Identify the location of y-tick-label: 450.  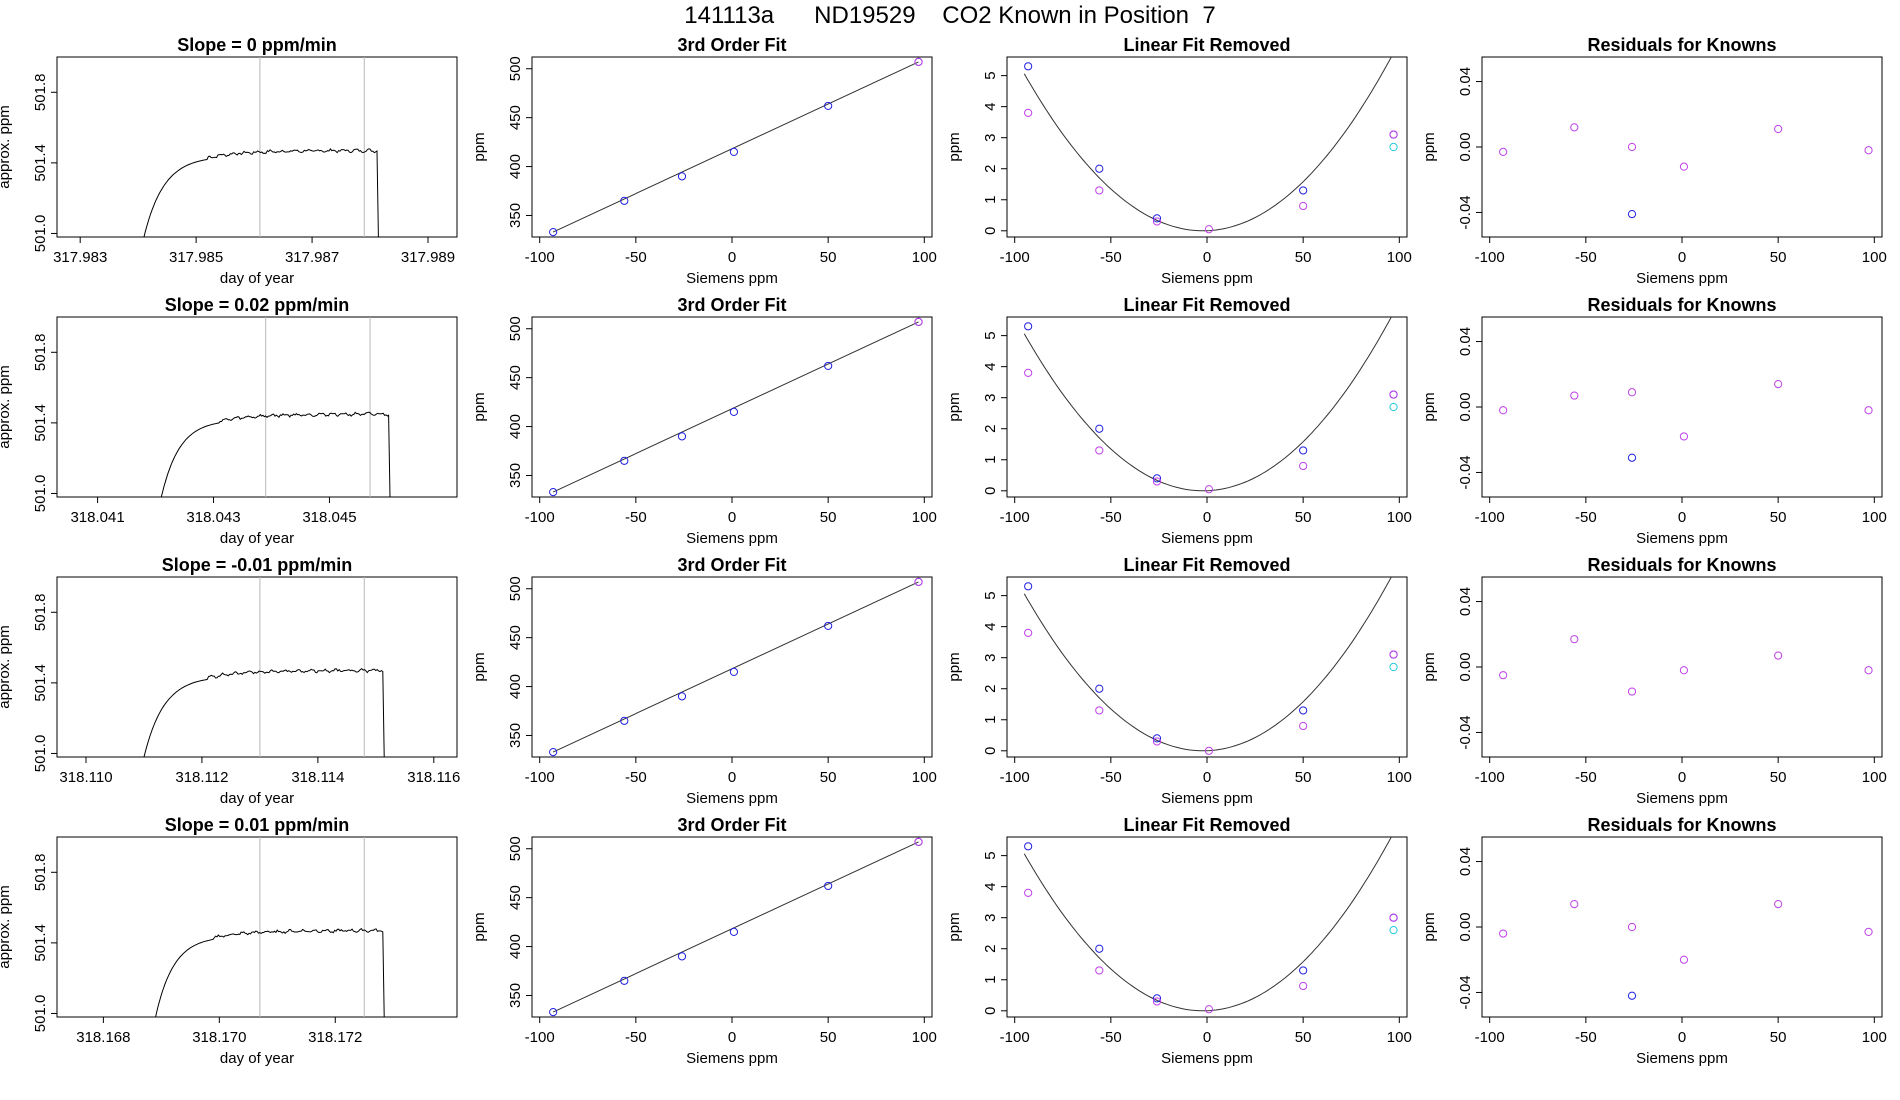
(515, 897).